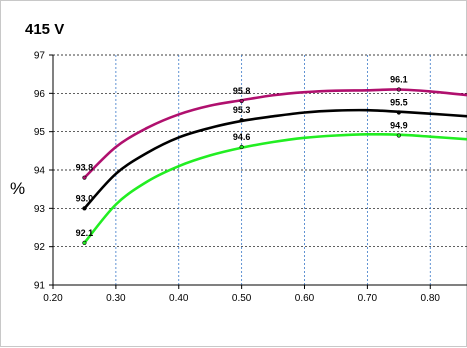 This screenshot has width=467, height=348. What do you see at coordinates (85, 198) in the screenshot?
I see `data-label: 93.0` at bounding box center [85, 198].